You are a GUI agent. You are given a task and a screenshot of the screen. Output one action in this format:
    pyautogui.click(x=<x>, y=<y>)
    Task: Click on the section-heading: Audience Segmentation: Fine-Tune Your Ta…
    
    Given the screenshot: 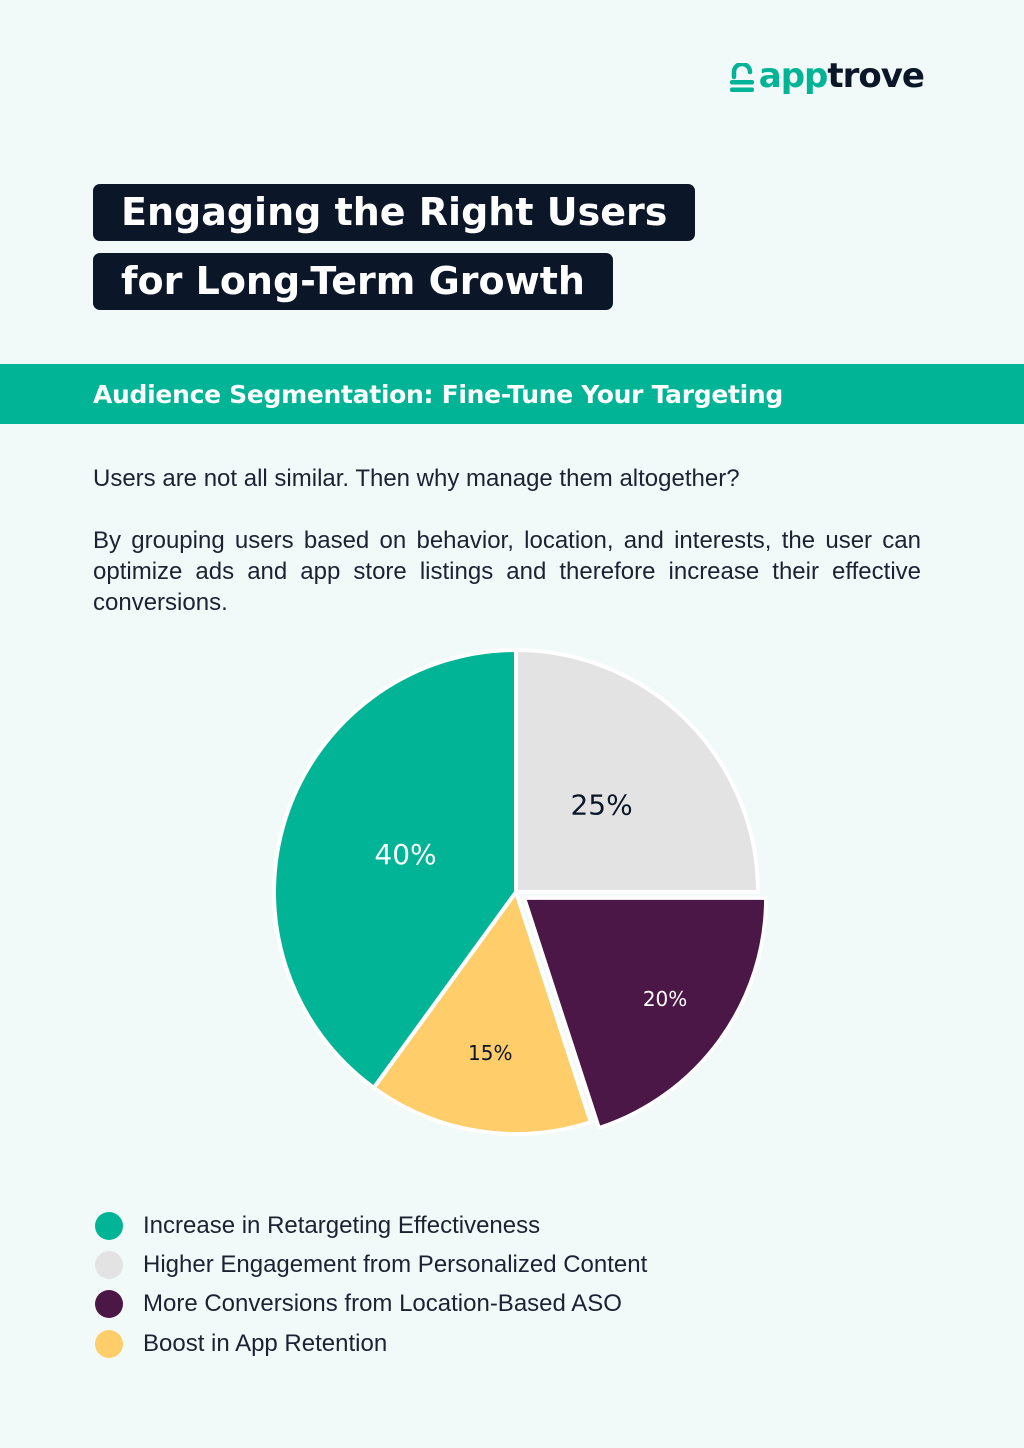 What is the action you would take?
    pyautogui.click(x=438, y=394)
    